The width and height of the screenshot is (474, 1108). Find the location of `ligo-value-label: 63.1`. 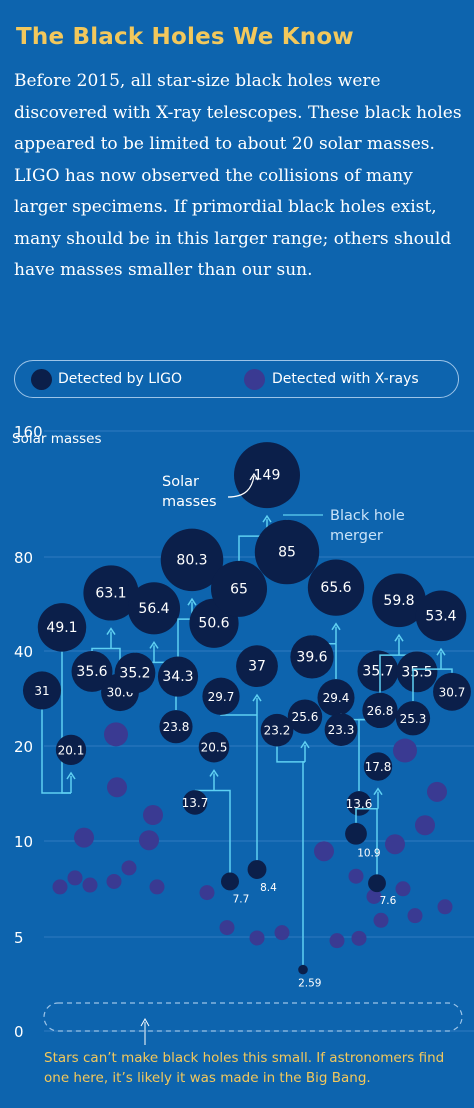

ligo-value-label: 63.1 is located at coordinates (110, 593).